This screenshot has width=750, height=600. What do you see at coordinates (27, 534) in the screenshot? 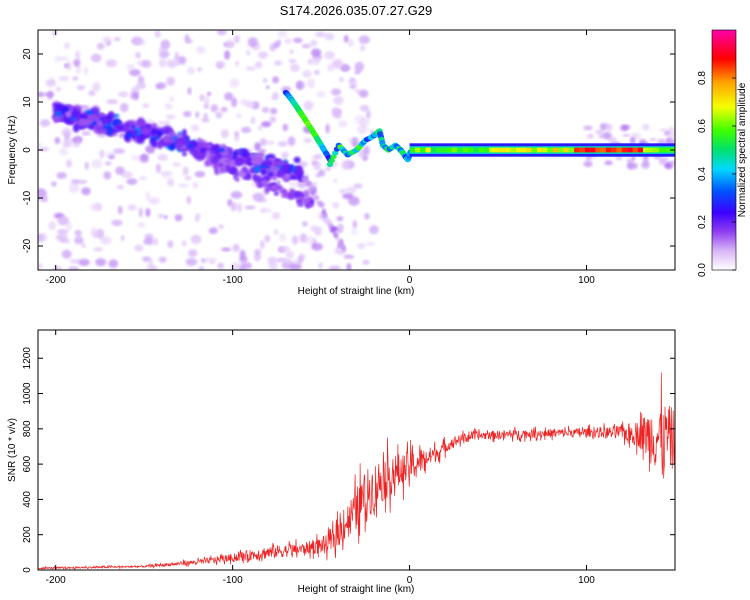
I see `snr-y-tick-label: 200` at bounding box center [27, 534].